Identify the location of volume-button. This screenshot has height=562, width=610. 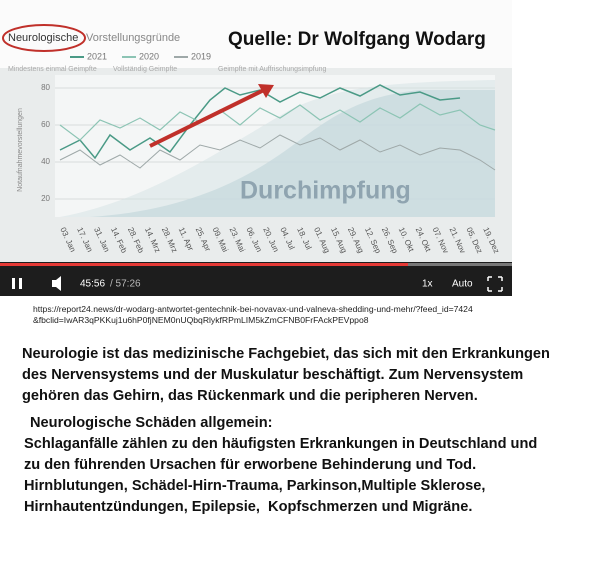
(56, 283).